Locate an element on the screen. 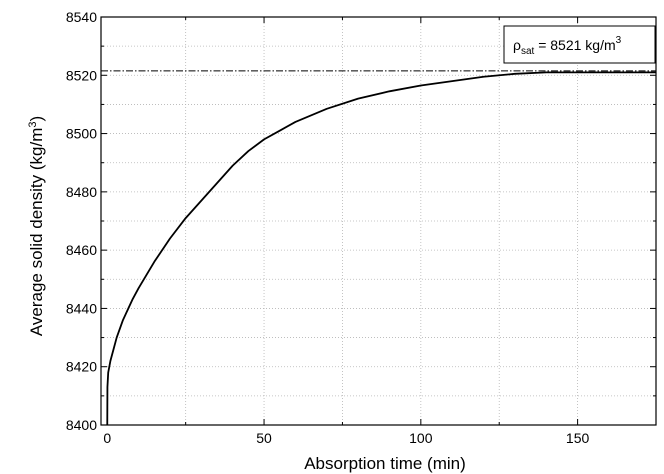 The width and height of the screenshot is (664, 474). x-tick-label: 100 is located at coordinates (421, 438).